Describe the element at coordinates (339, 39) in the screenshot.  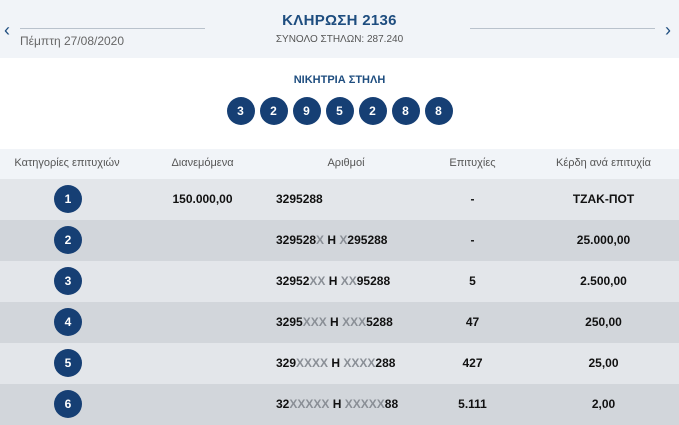
I see `columns-total: ΣΥΝΟΛΟ ΣΤΗΛΩΝ: 287.240` at that location.